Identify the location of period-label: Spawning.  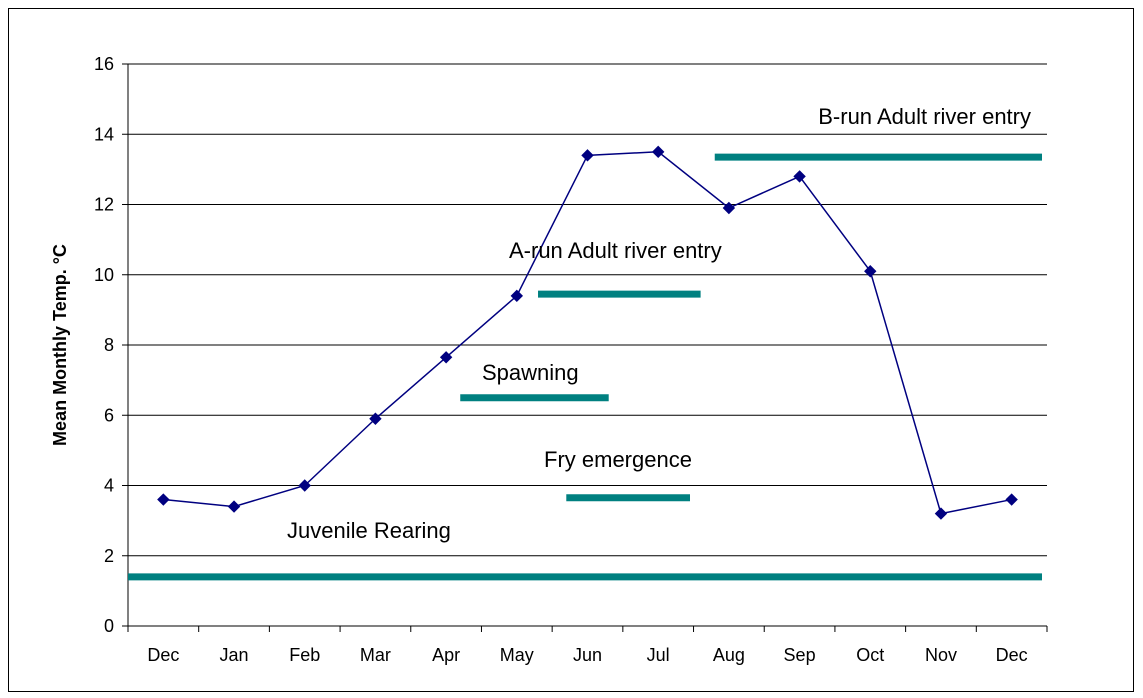
(530, 372).